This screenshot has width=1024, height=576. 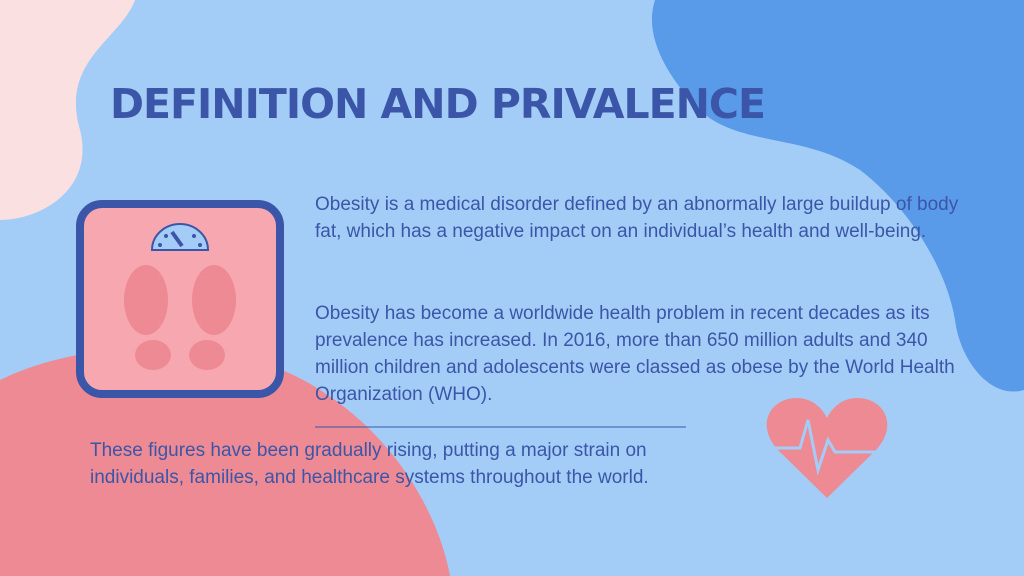 What do you see at coordinates (438, 104) in the screenshot?
I see `slide-title: DEFINITION AND PRIVALENCE` at bounding box center [438, 104].